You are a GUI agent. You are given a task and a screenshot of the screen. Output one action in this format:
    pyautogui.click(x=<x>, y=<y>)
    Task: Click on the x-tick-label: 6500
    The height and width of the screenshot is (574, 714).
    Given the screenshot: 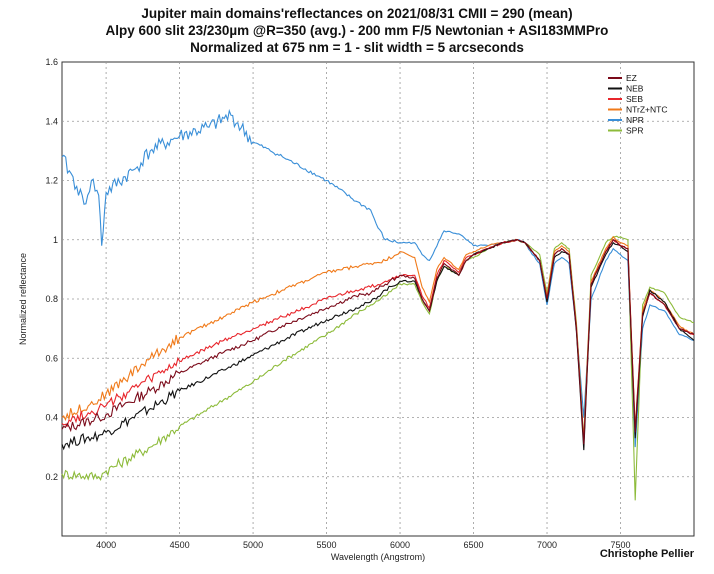 What is the action you would take?
    pyautogui.click(x=474, y=545)
    